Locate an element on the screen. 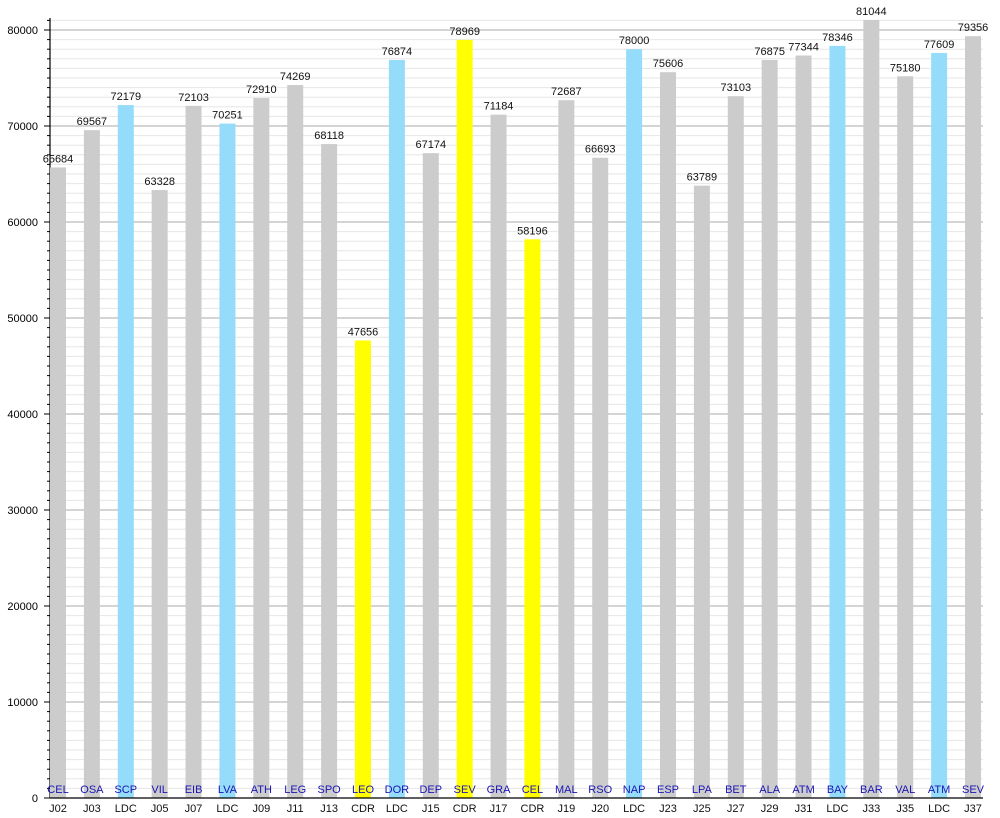 Image resolution: width=1000 pixels, height=818 pixels. x-tick-label: J11 is located at coordinates (295, 809).